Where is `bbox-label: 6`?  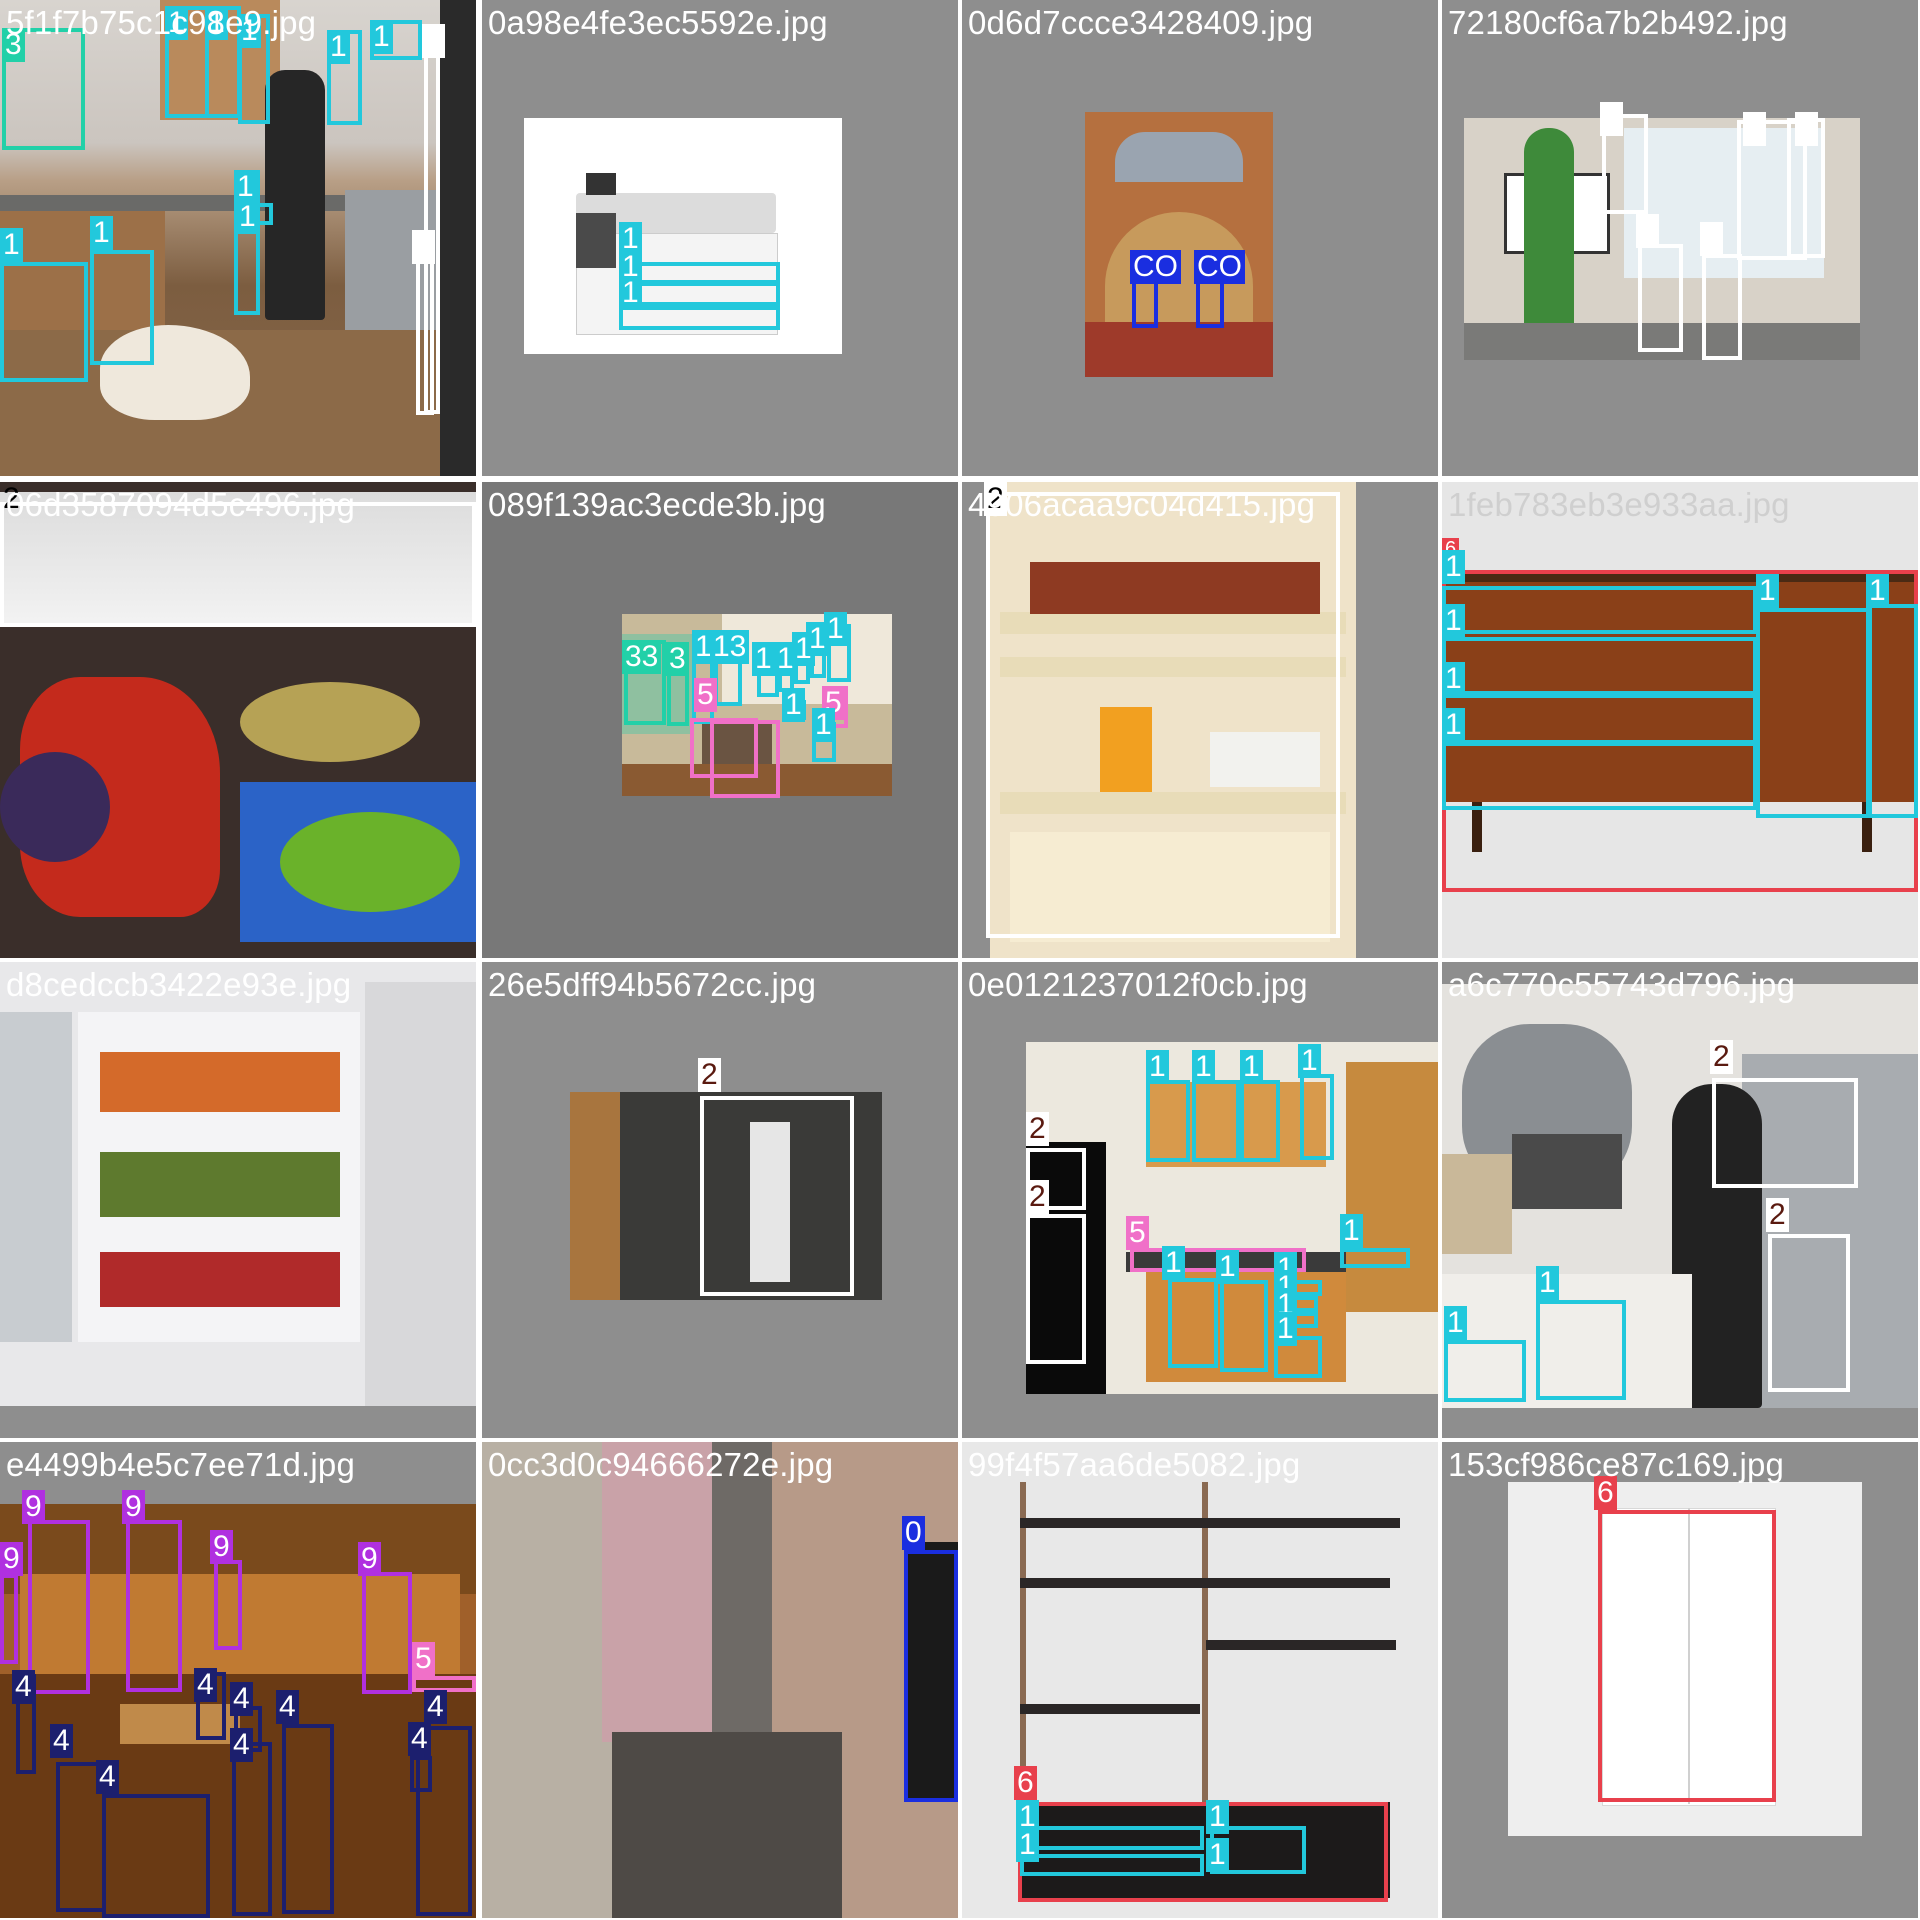
bbox-label: 6 is located at coordinates (1025, 1783).